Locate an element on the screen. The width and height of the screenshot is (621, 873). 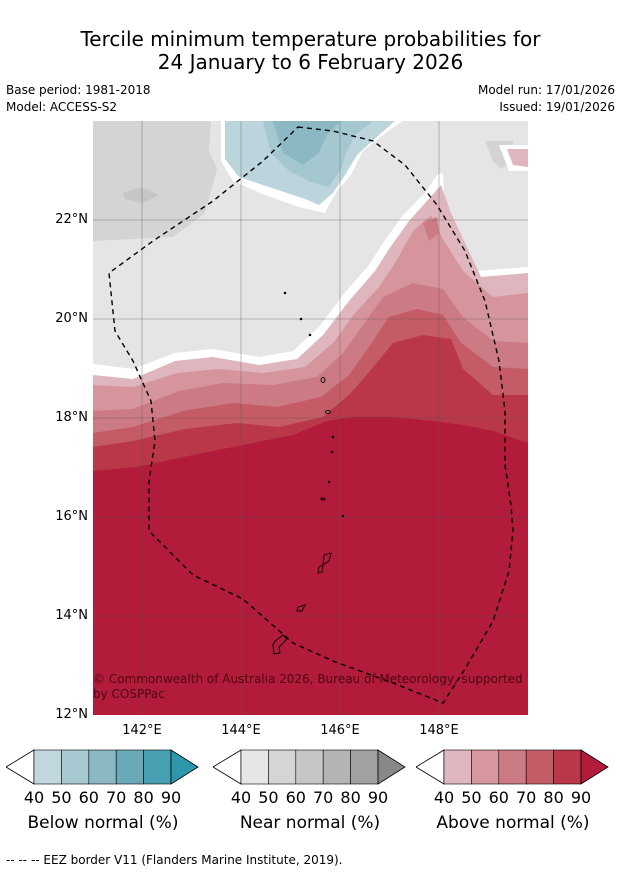
colorbar-near-tick: 70 is located at coordinates (323, 797).